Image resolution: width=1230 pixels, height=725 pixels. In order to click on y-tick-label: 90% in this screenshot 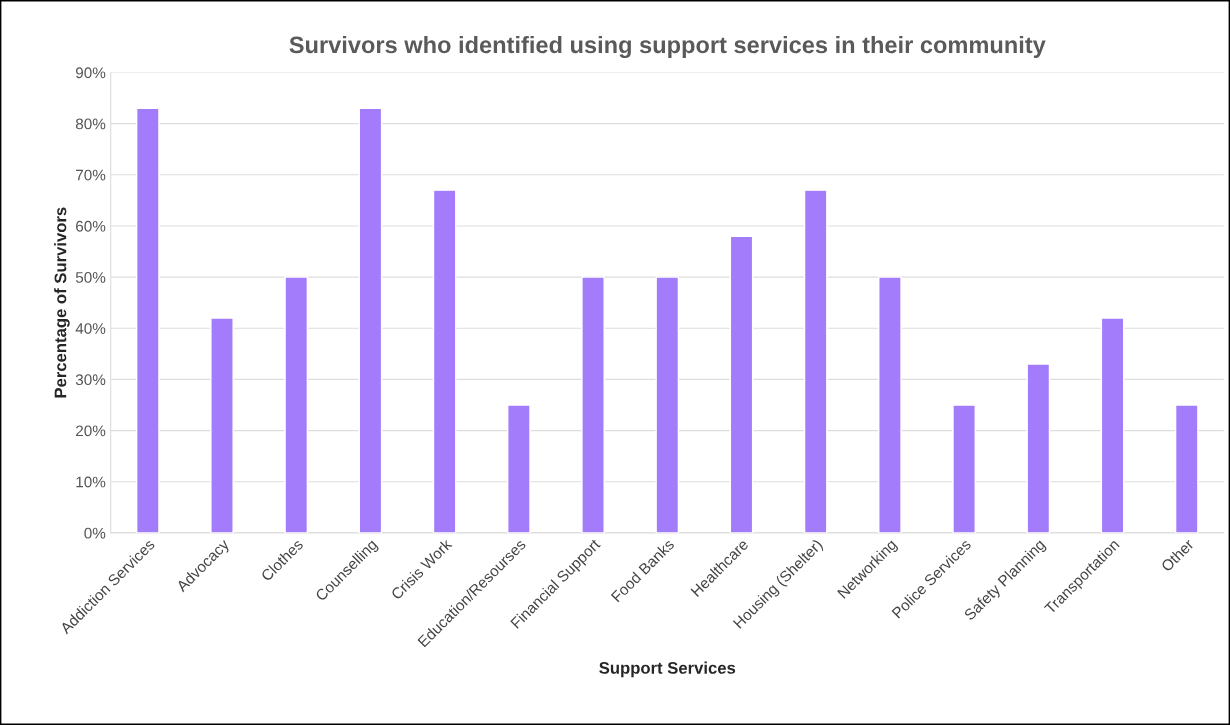, I will do `click(90, 73)`.